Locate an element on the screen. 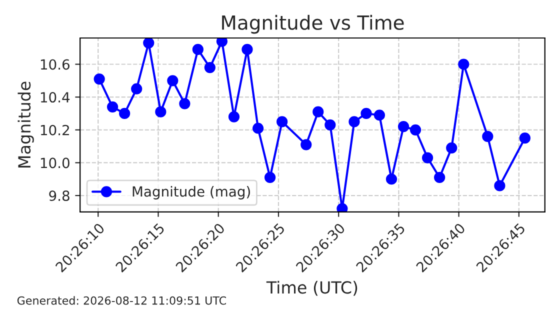 This screenshot has width=560, height=314. y-tick-label: 9.8 is located at coordinates (59, 196).